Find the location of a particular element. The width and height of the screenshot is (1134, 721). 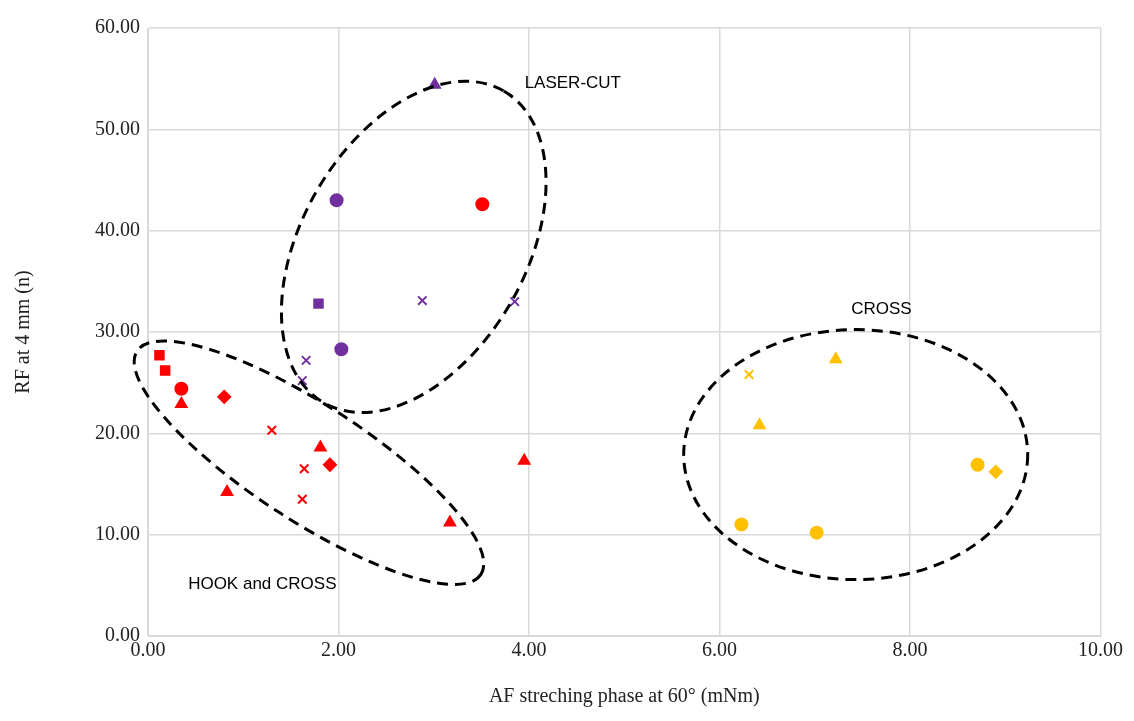

x-tick-label: 6.00 is located at coordinates (719, 649).